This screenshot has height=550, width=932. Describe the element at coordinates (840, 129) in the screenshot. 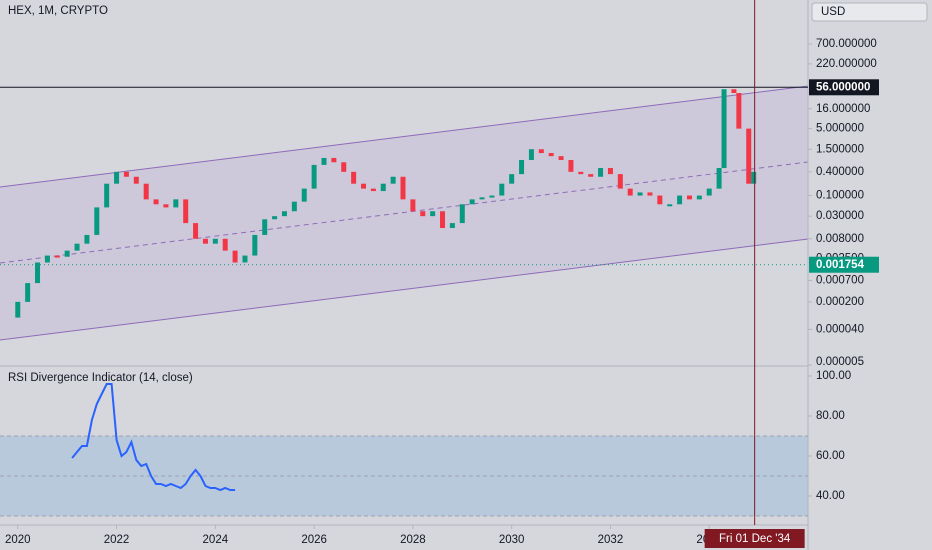

I see `y-tick-label: 5.000000` at that location.